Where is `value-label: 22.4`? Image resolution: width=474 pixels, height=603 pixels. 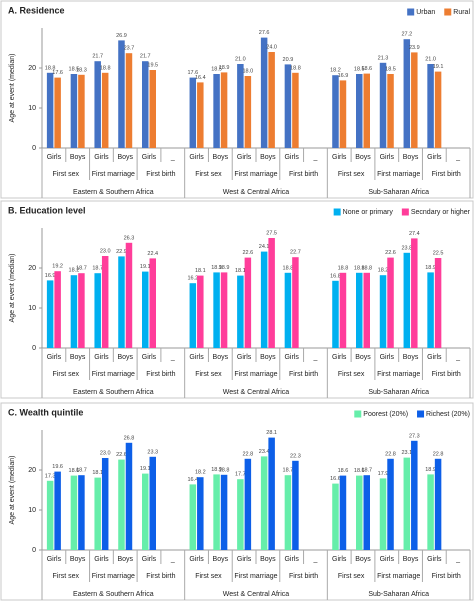 value-label: 22.4 is located at coordinates (152, 254).